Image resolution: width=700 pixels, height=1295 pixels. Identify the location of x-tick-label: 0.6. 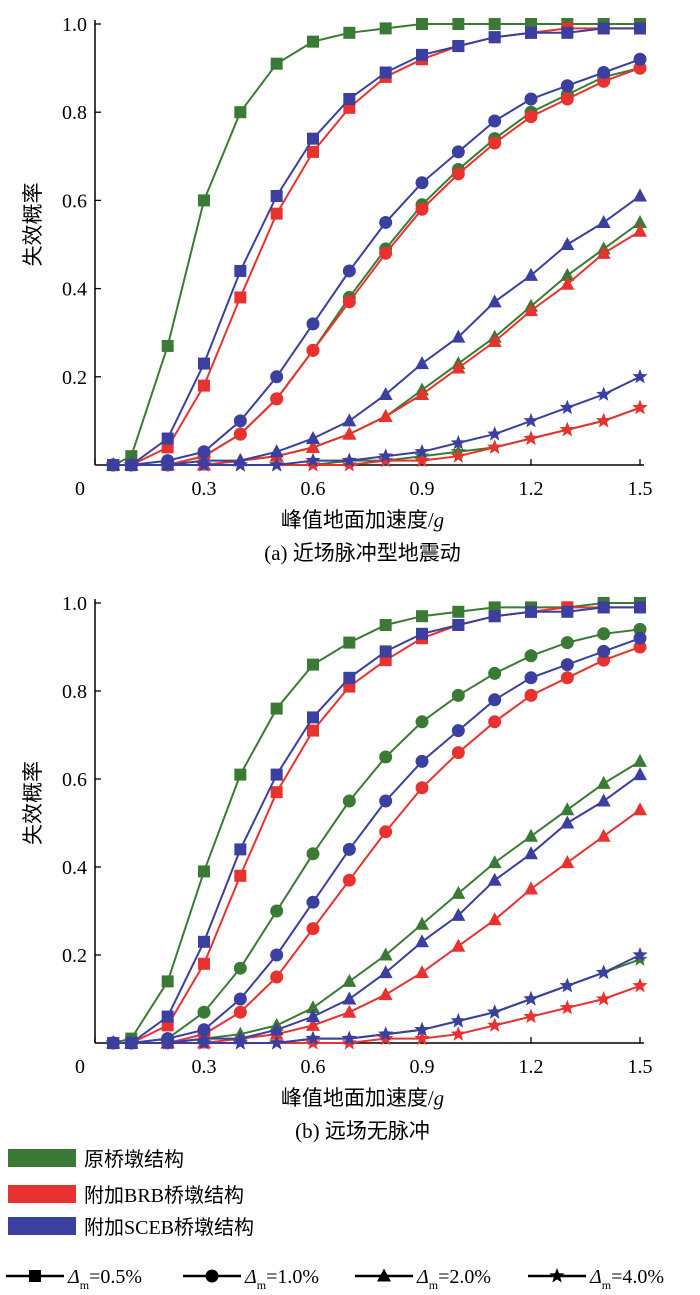
(313, 1067).